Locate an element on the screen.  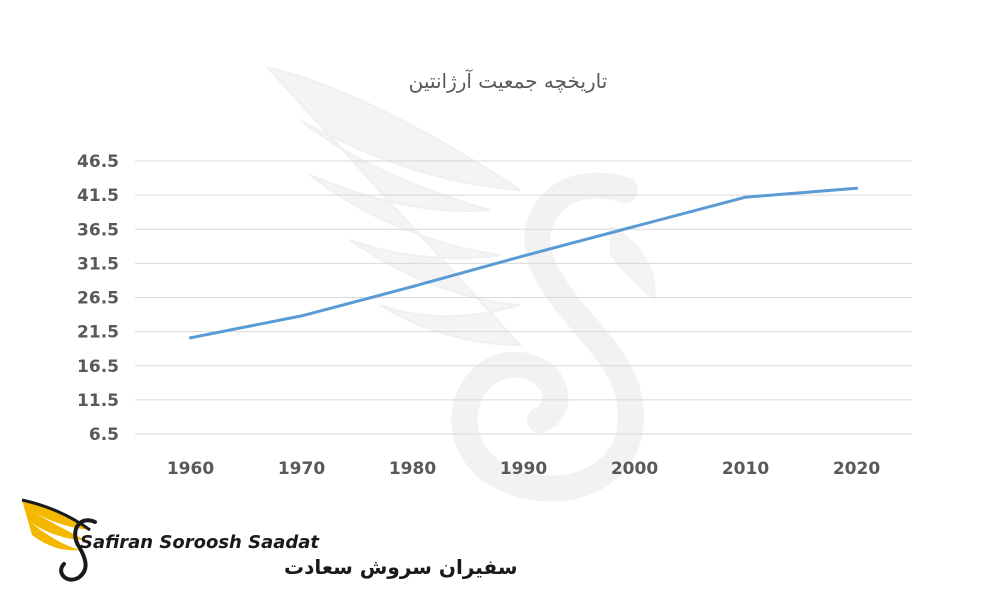
x-tick-label: 1960 is located at coordinates (190, 469).